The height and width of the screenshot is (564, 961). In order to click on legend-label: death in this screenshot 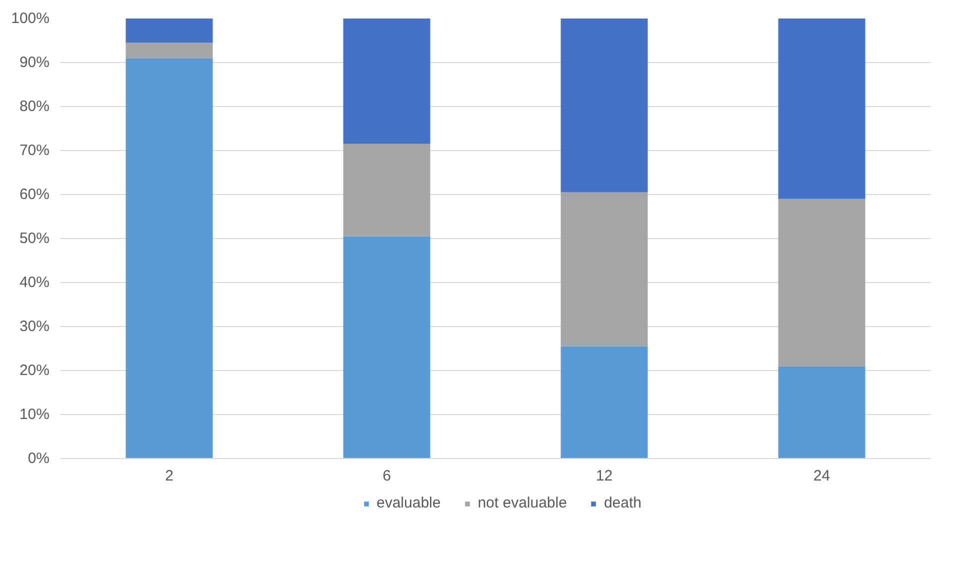, I will do `click(623, 503)`.